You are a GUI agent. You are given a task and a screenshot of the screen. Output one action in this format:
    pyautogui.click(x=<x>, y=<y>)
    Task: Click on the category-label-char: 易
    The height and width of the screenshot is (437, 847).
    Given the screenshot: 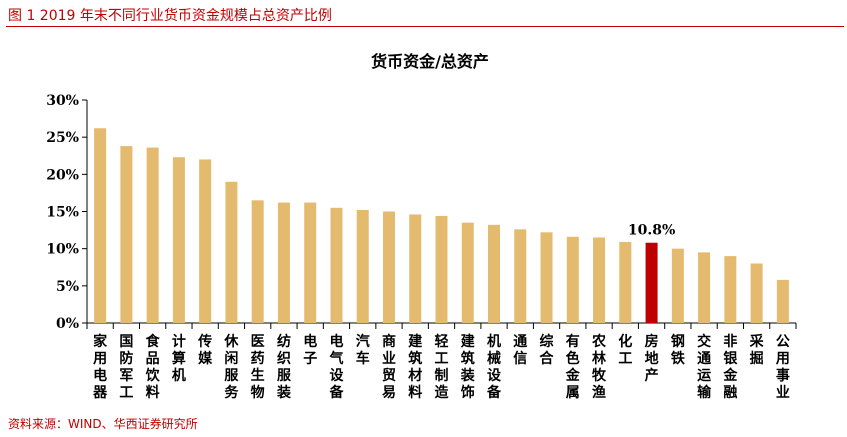 What is the action you would take?
    pyautogui.click(x=389, y=393)
    